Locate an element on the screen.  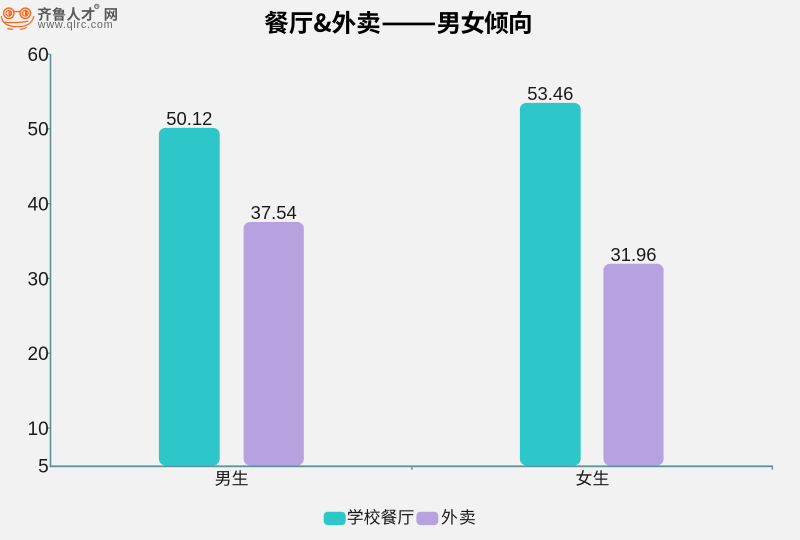
svg-text: 5 is located at coordinates (43, 466).